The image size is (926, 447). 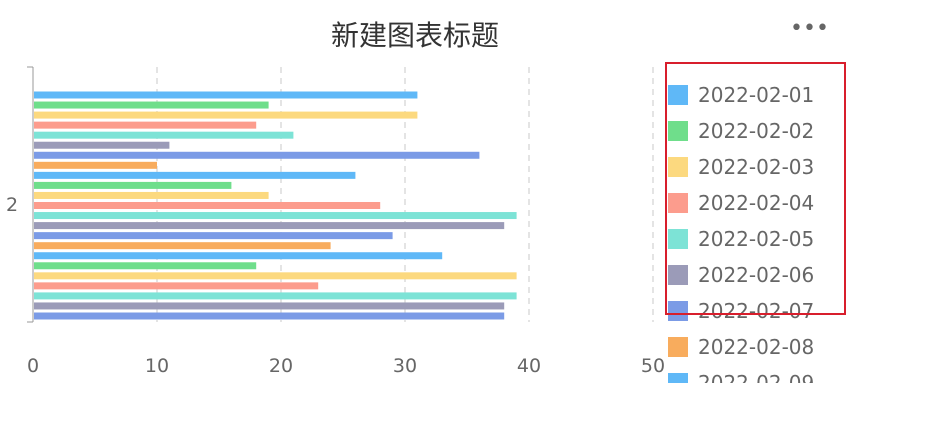 I want to click on legend-label: 2022-02-01, so click(x=756, y=95).